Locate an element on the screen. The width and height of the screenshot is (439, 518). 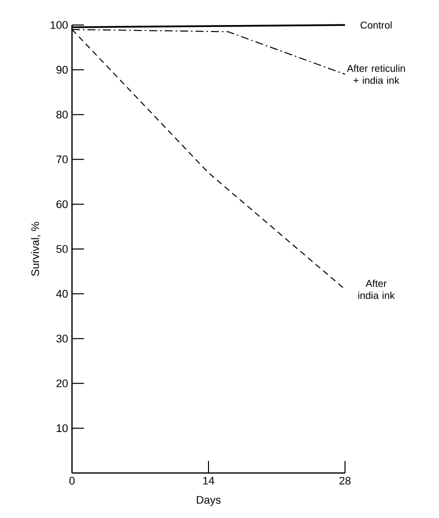
y-tick-label: 90 is located at coordinates (62, 70).